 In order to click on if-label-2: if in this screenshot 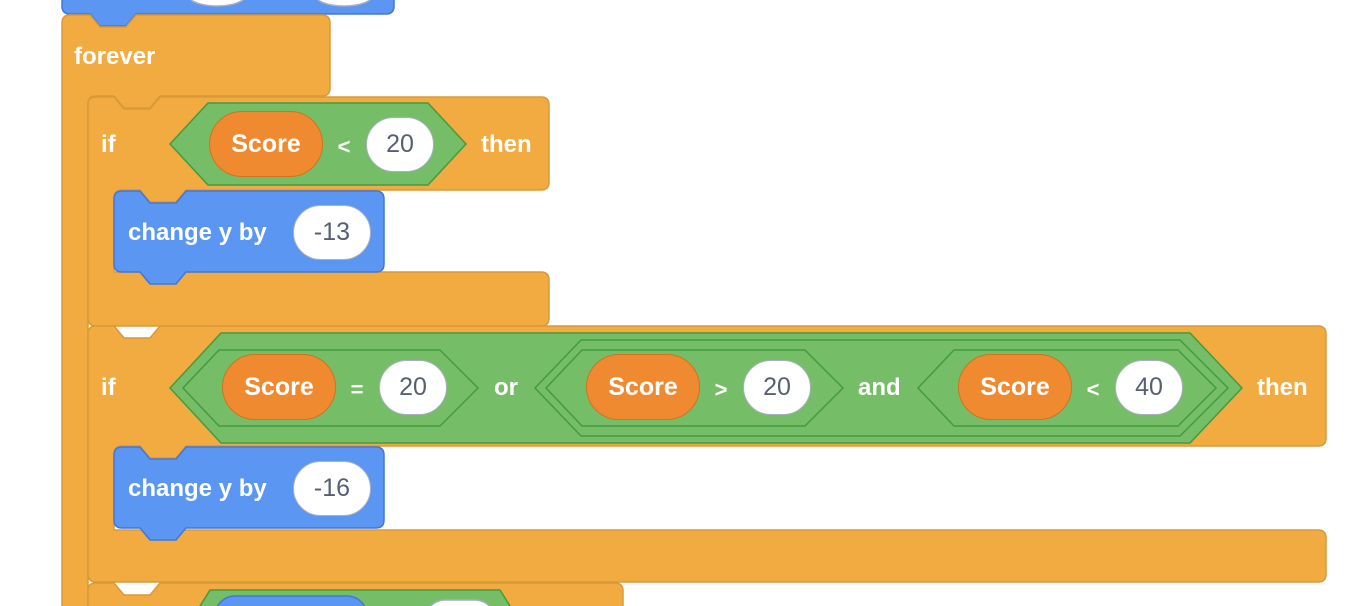, I will do `click(108, 387)`.